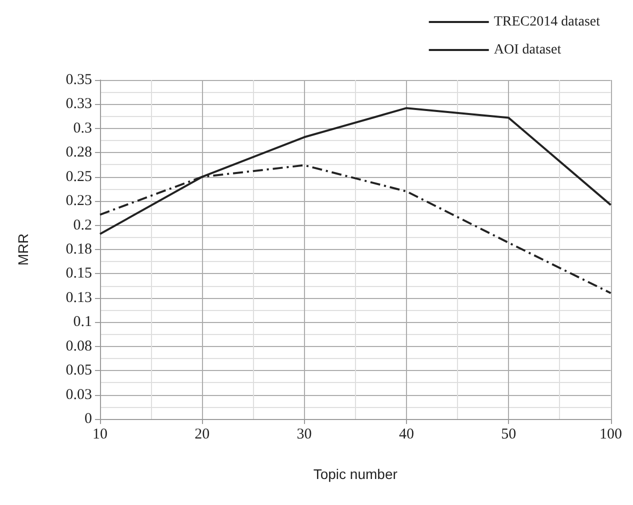 The height and width of the screenshot is (505, 633). I want to click on x-tick-label: 10, so click(100, 434).